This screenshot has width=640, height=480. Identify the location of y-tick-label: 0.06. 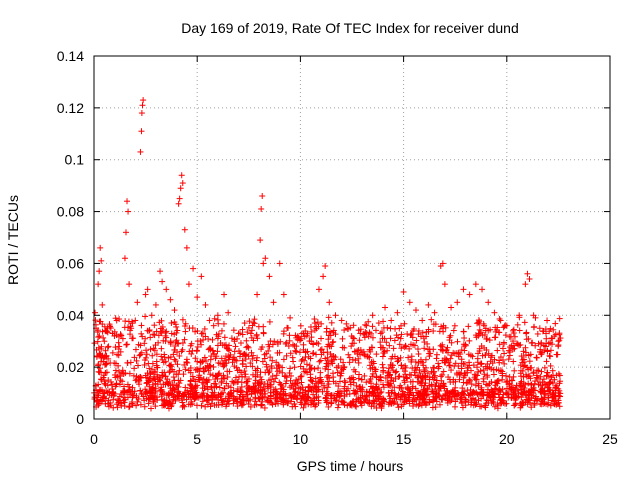
(70, 263).